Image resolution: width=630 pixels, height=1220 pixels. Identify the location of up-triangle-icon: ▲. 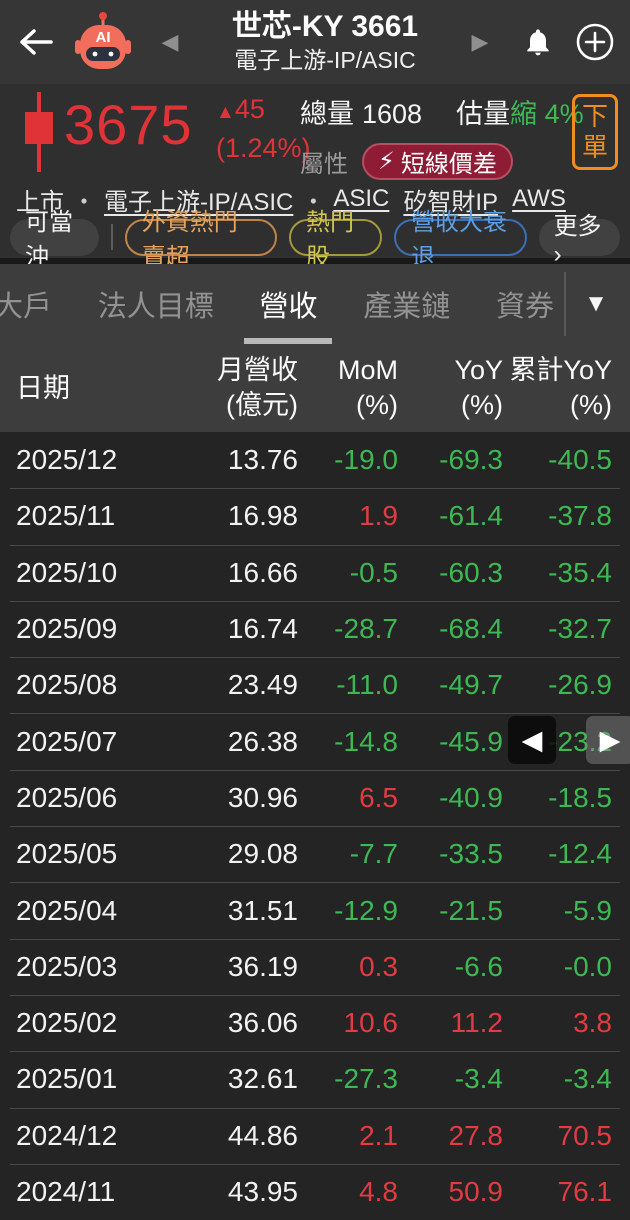
(225, 112).